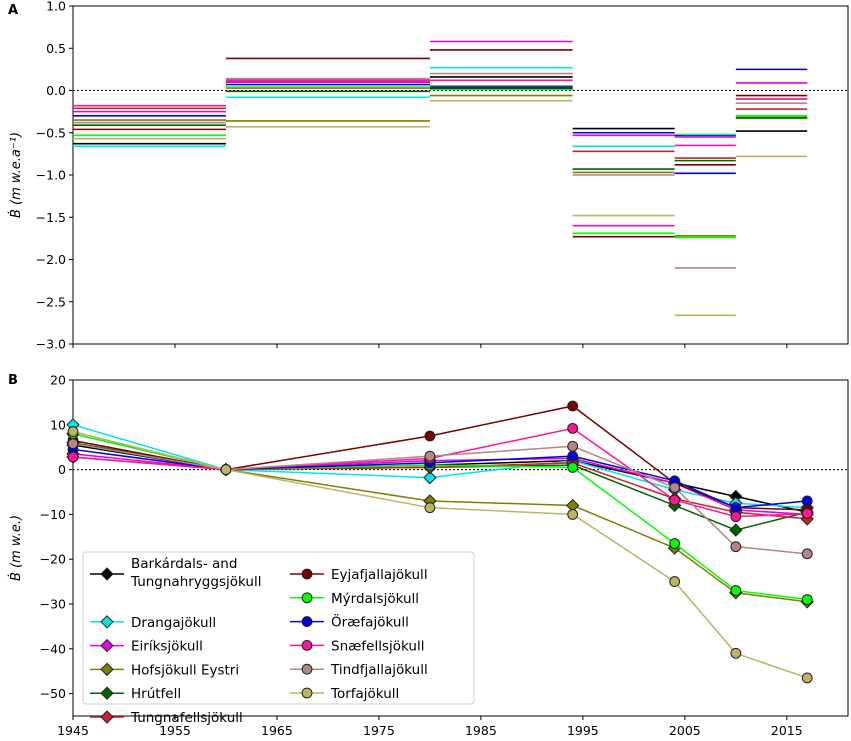  I want to click on legend-box, so click(278, 628).